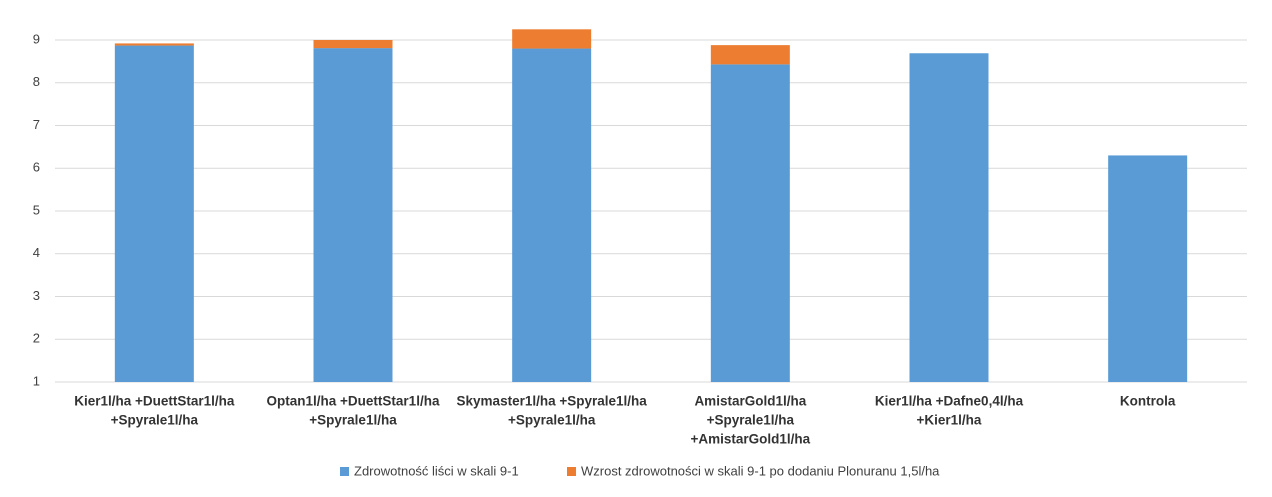 This screenshot has height=497, width=1272. I want to click on x-tick-label: Kier1l/ha +DuettStar1l/ha, so click(154, 401).